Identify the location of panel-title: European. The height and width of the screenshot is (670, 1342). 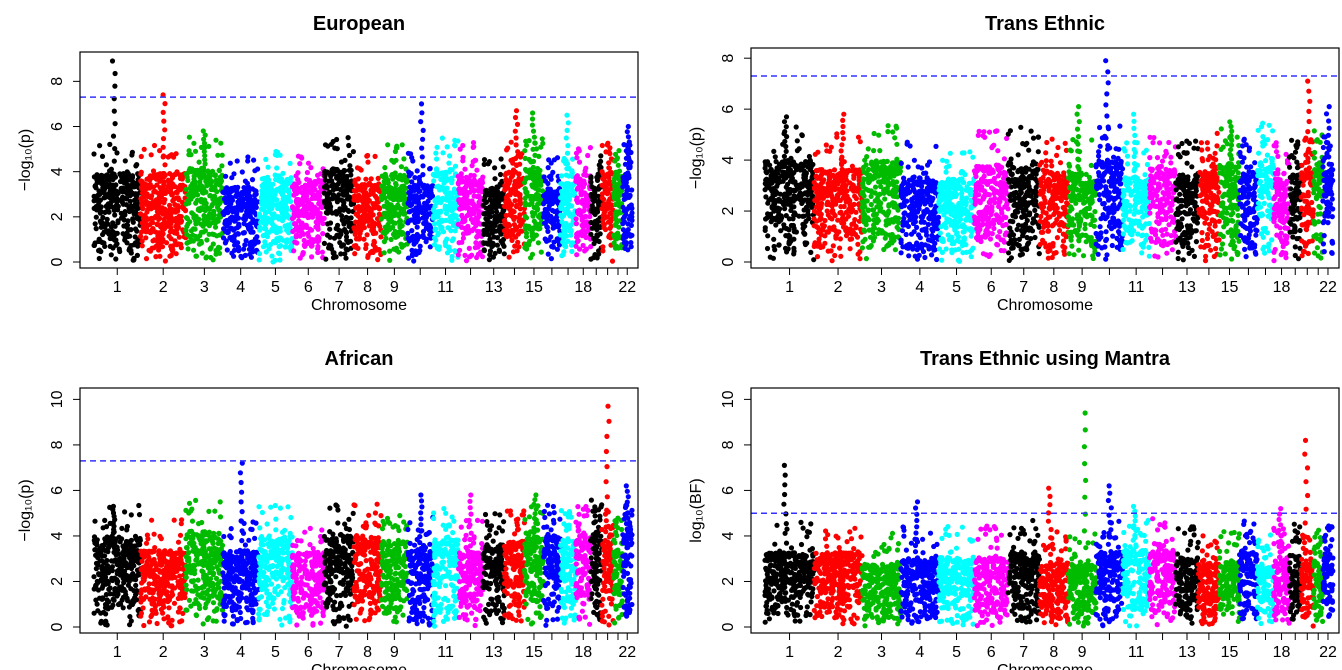
(359, 24).